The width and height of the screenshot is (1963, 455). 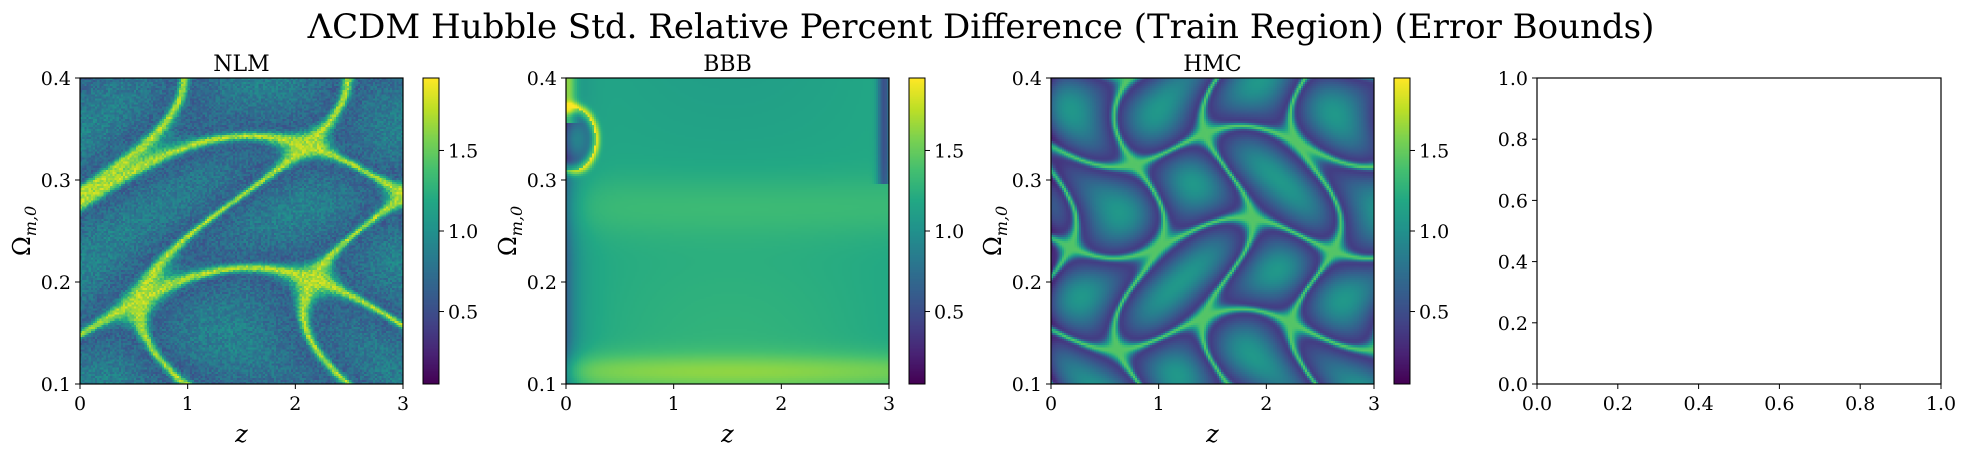 I want to click on y-tick-label: 0.6, so click(x=1513, y=201).